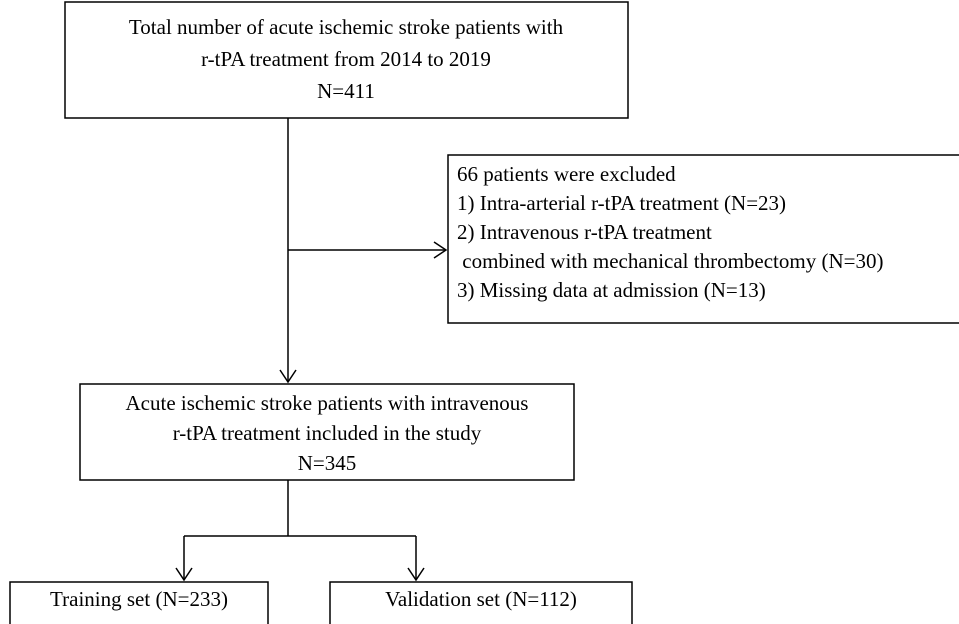  What do you see at coordinates (327, 463) in the screenshot?
I see `node-text: N=345` at bounding box center [327, 463].